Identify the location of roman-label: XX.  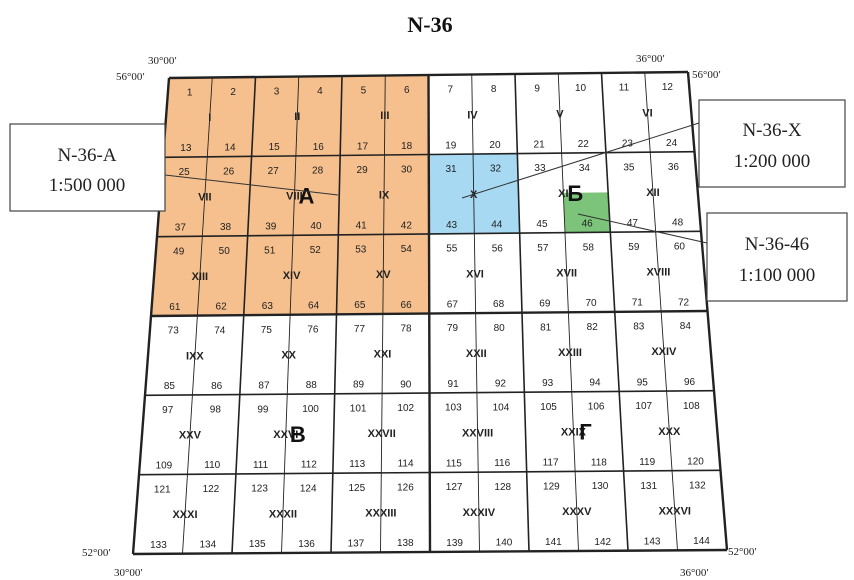
(288, 355).